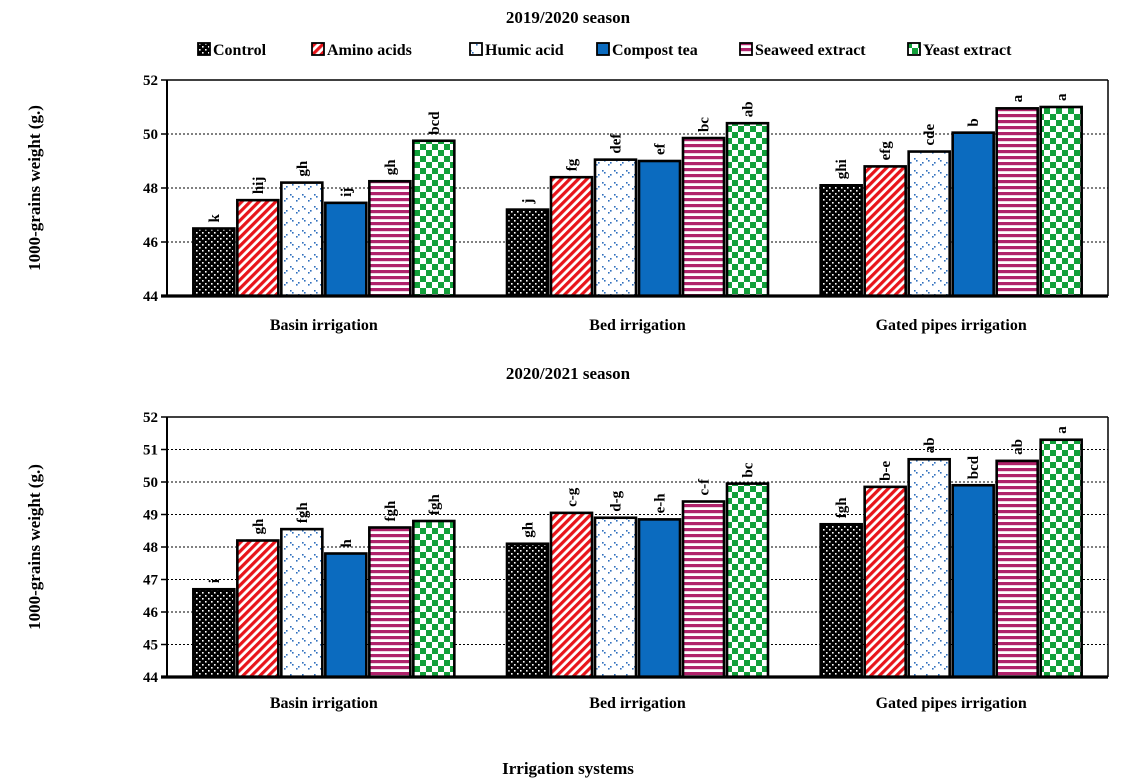  What do you see at coordinates (617, 500) in the screenshot?
I see `bar-significance-label: d-g` at bounding box center [617, 500].